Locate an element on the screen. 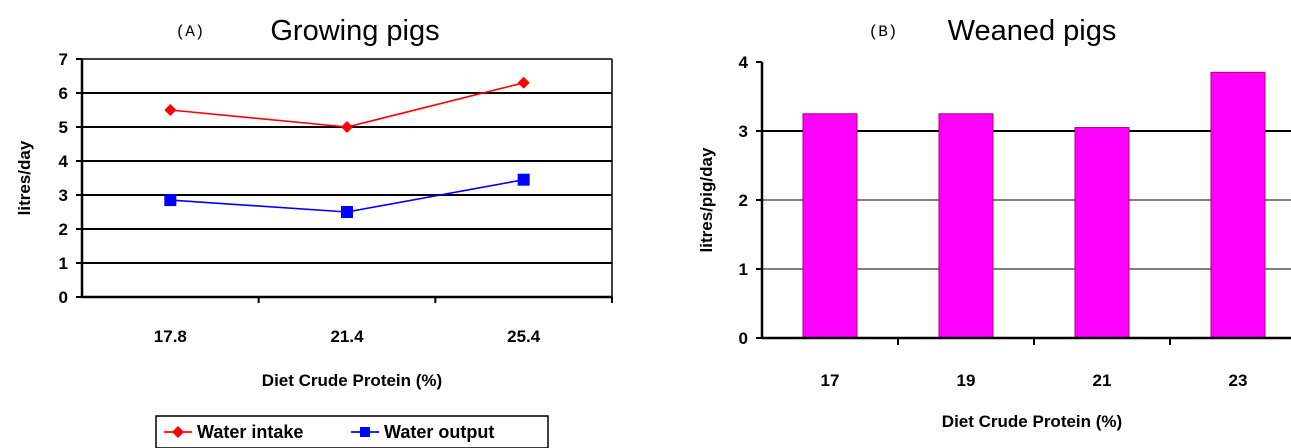 Image resolution: width=1291 pixels, height=448 pixels. chart-b-y-tick-label: 2 is located at coordinates (743, 200).